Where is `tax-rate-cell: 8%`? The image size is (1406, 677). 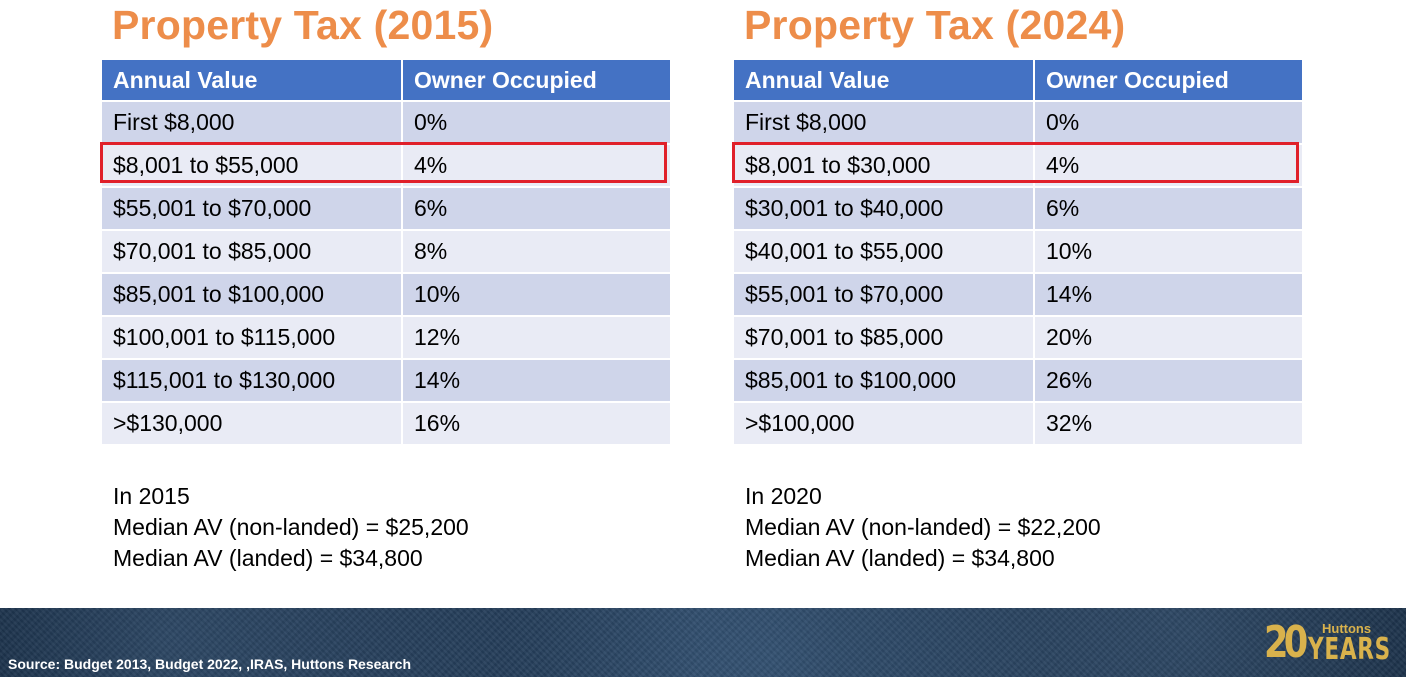 tax-rate-cell: 8% is located at coordinates (536, 252).